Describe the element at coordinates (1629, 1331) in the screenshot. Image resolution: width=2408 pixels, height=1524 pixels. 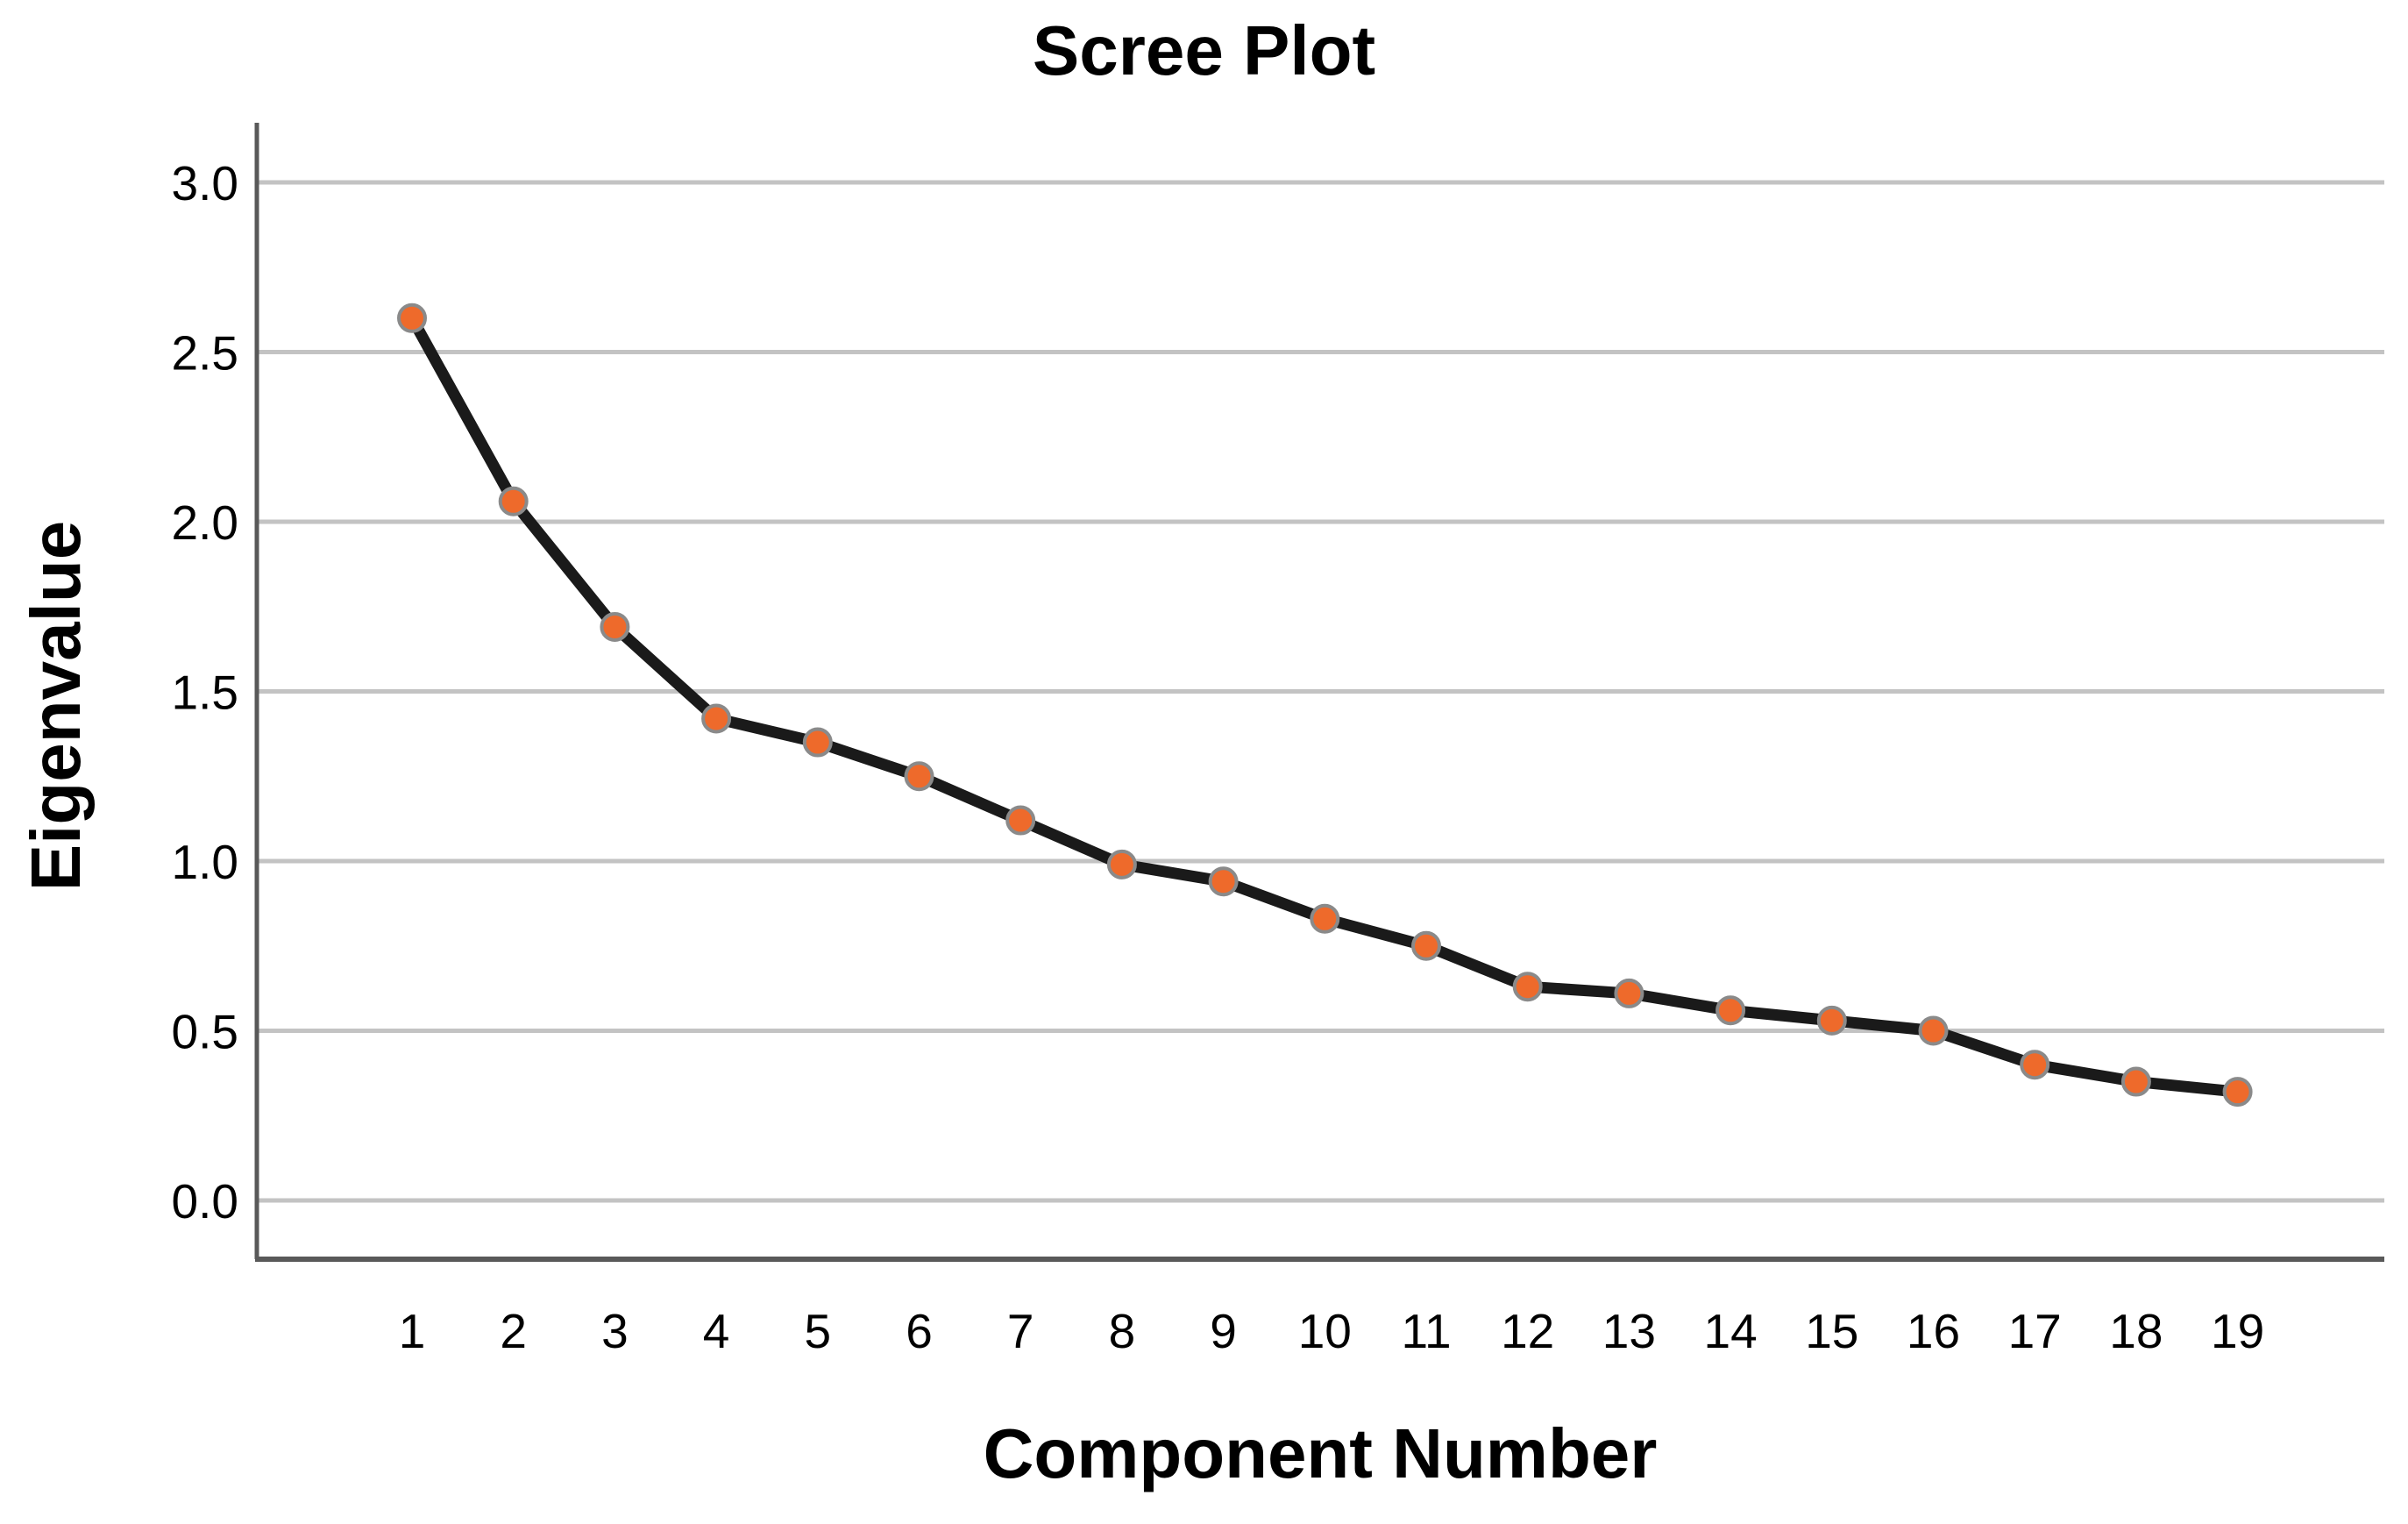
I see `x-tick-label: 13` at that location.